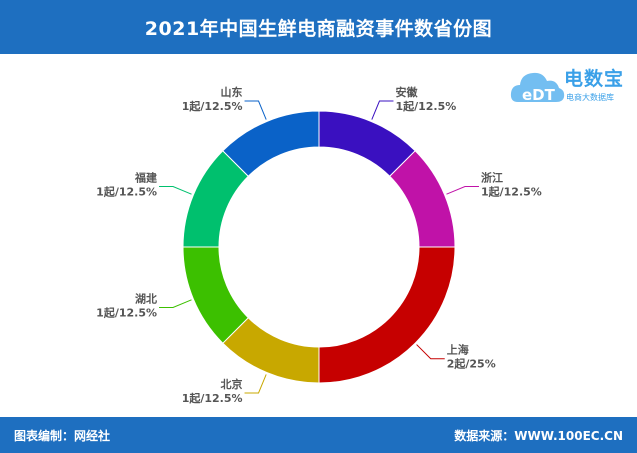 This screenshot has height=453, width=637. What do you see at coordinates (539, 95) in the screenshot?
I see `logo-mark: eDT` at bounding box center [539, 95].